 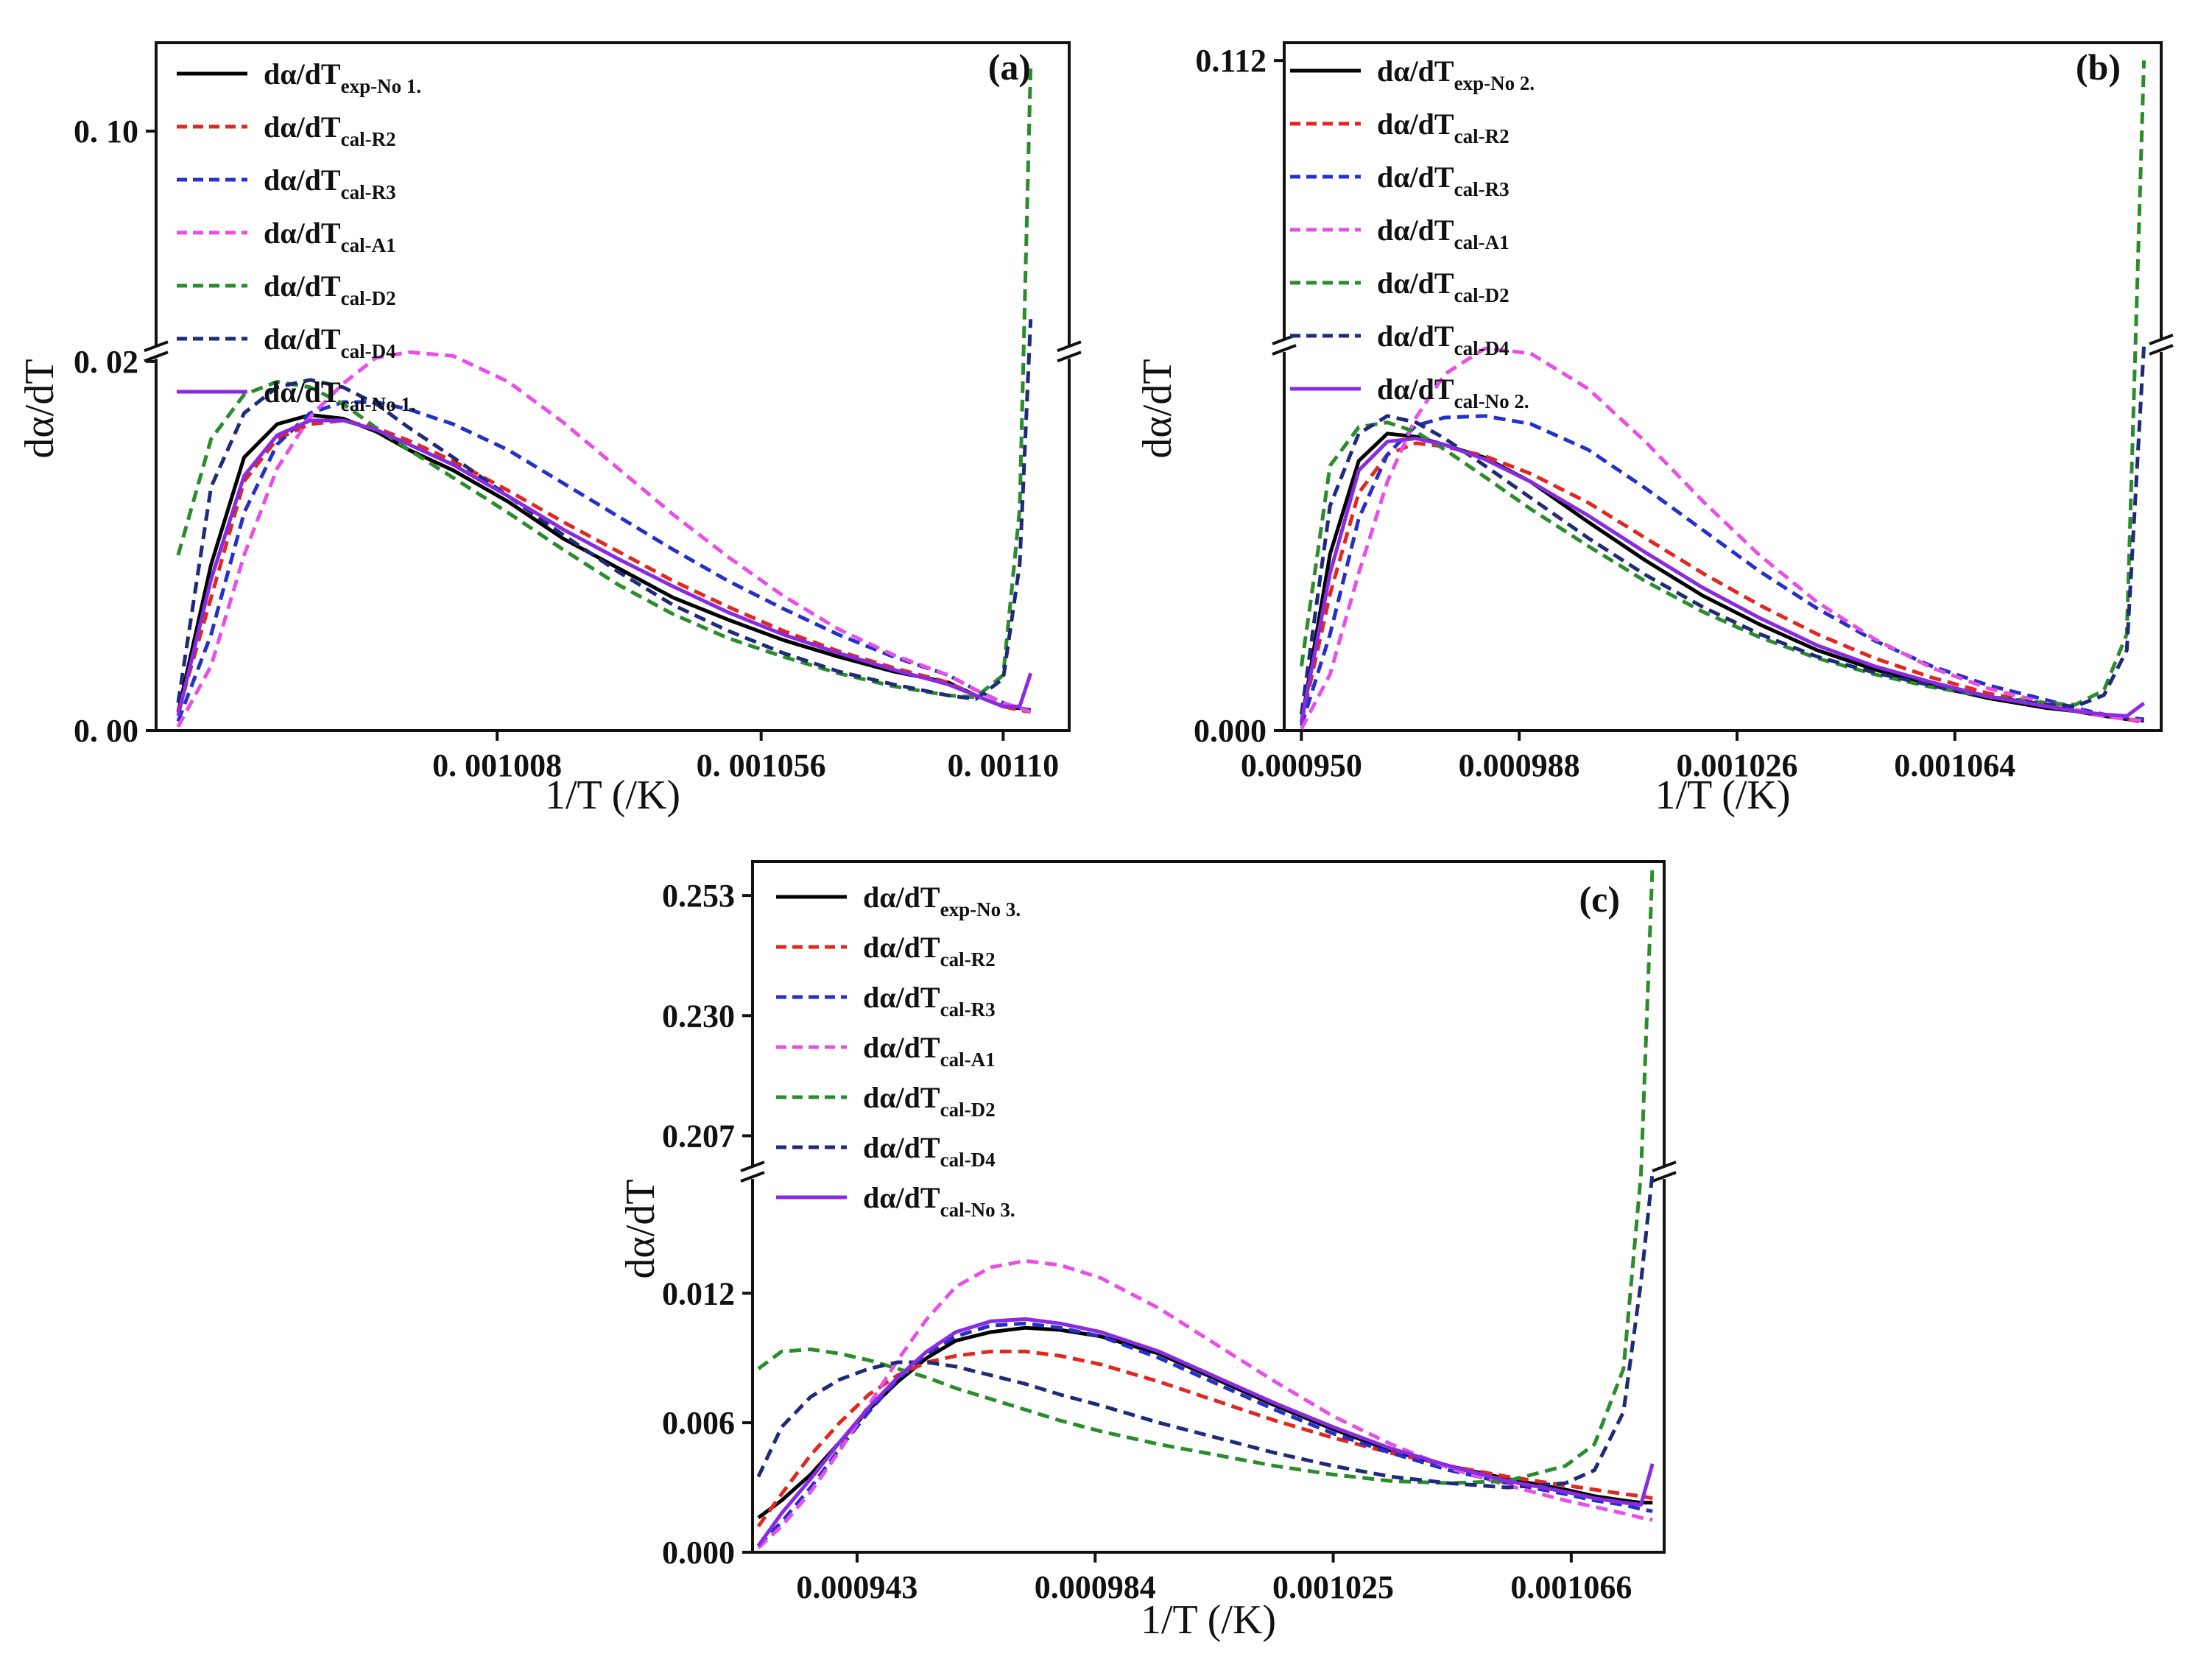 I want to click on y-tick-label: 0. 10, so click(x=106, y=131).